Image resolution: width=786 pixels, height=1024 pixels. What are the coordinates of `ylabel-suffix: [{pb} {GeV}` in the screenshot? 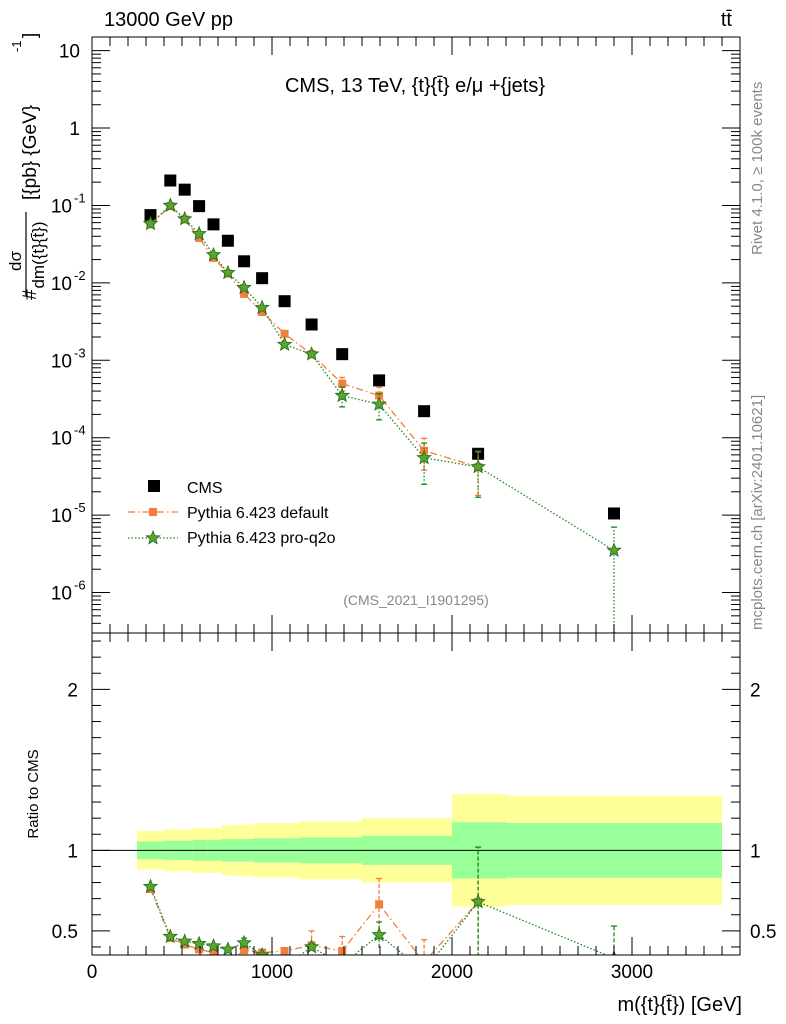 It's located at (30, 152).